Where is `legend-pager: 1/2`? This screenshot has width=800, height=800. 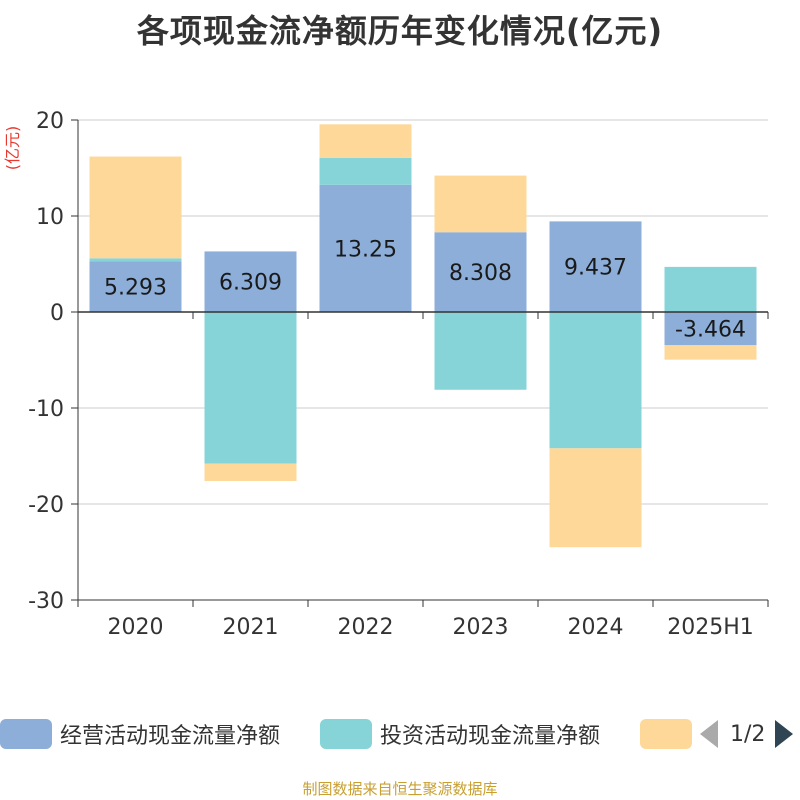
legend-pager: 1/2 is located at coordinates (747, 734).